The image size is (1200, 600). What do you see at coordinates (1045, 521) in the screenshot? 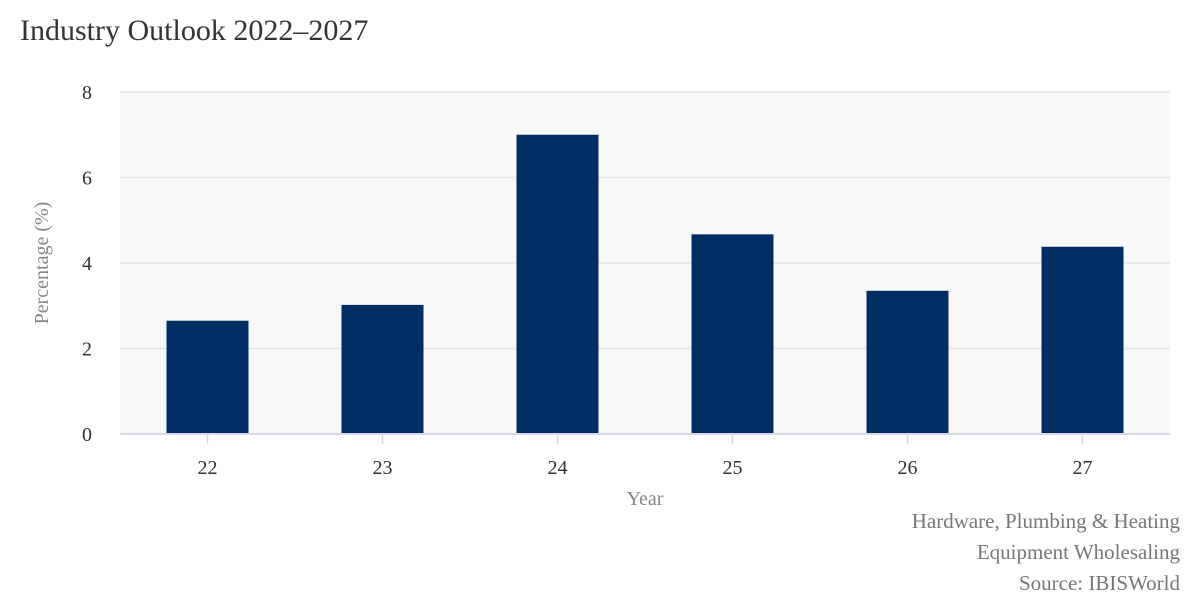
I see `industry-name-line-1: Hardware, Plumbing & Heating` at bounding box center [1045, 521].